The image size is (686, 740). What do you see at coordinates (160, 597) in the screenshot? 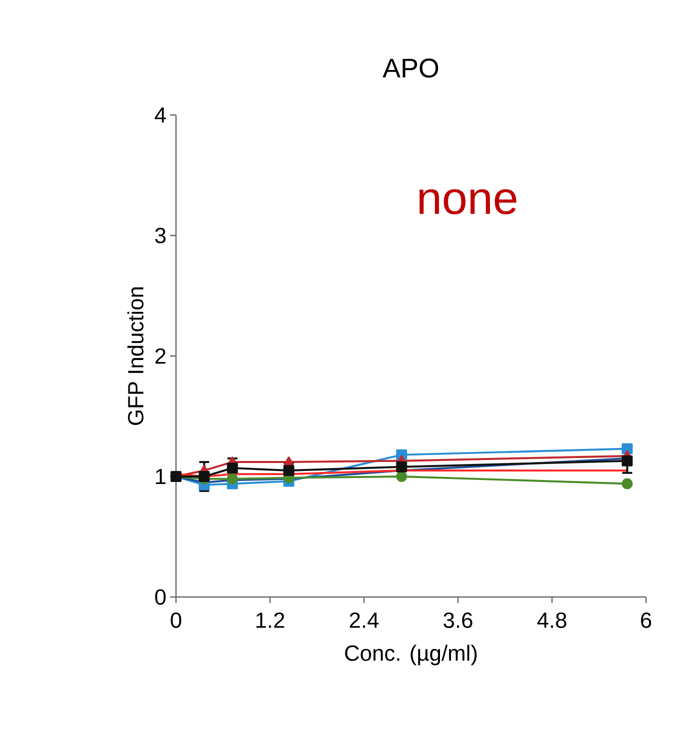
I see `y-tick-label: 0` at bounding box center [160, 597].